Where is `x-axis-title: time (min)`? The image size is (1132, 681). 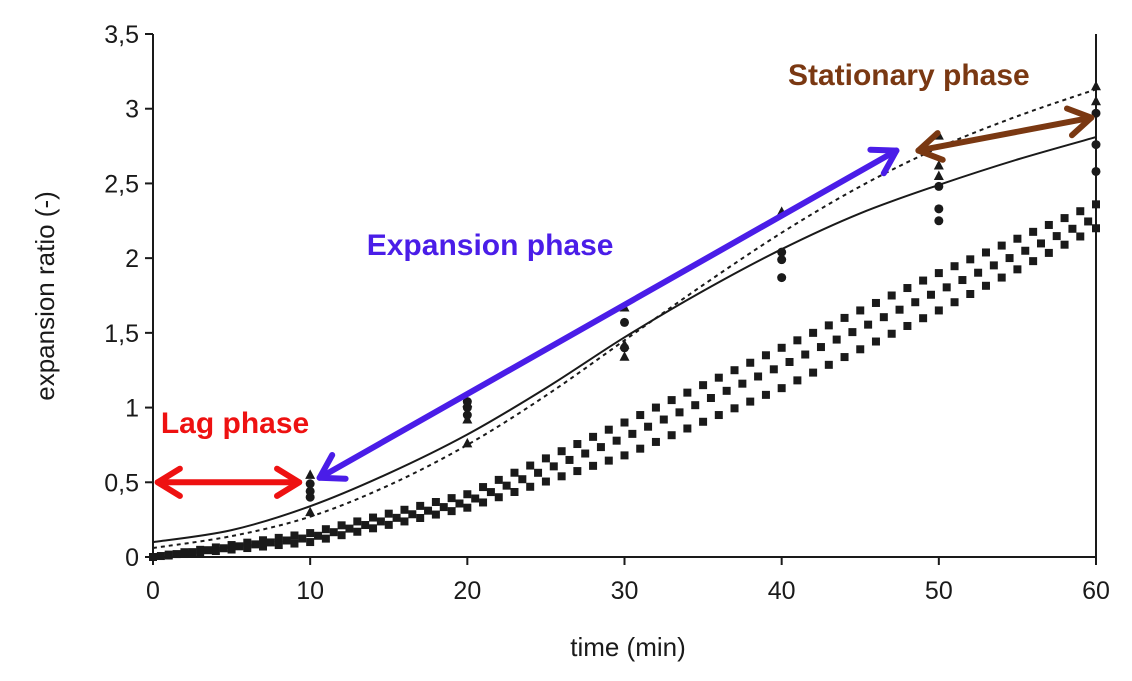
x-axis-title: time (min) is located at coordinates (628, 647).